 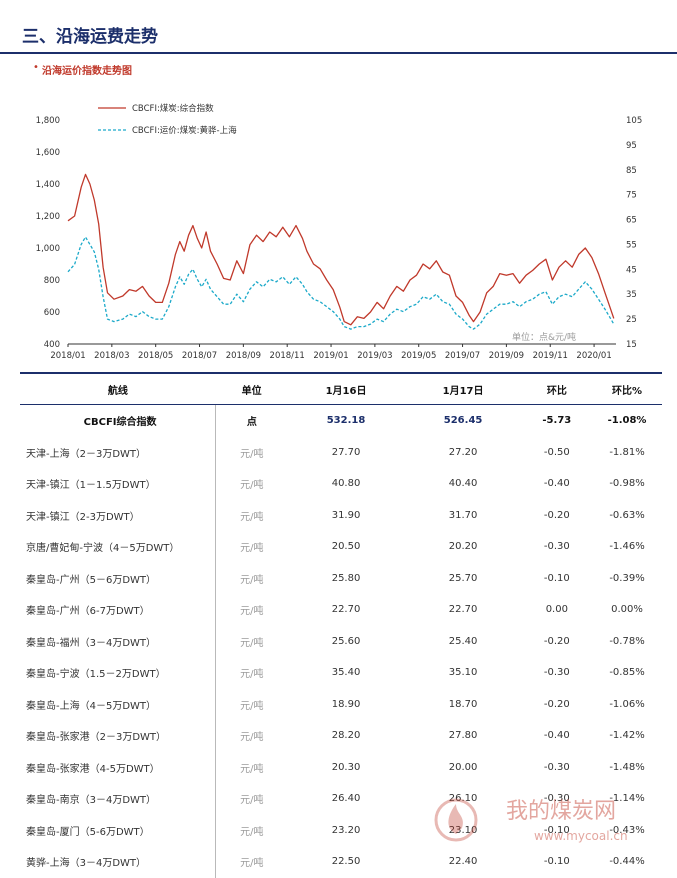 I want to click on route-cell: 天津-镇江（1－1.5万DWT）, so click(x=91, y=486).